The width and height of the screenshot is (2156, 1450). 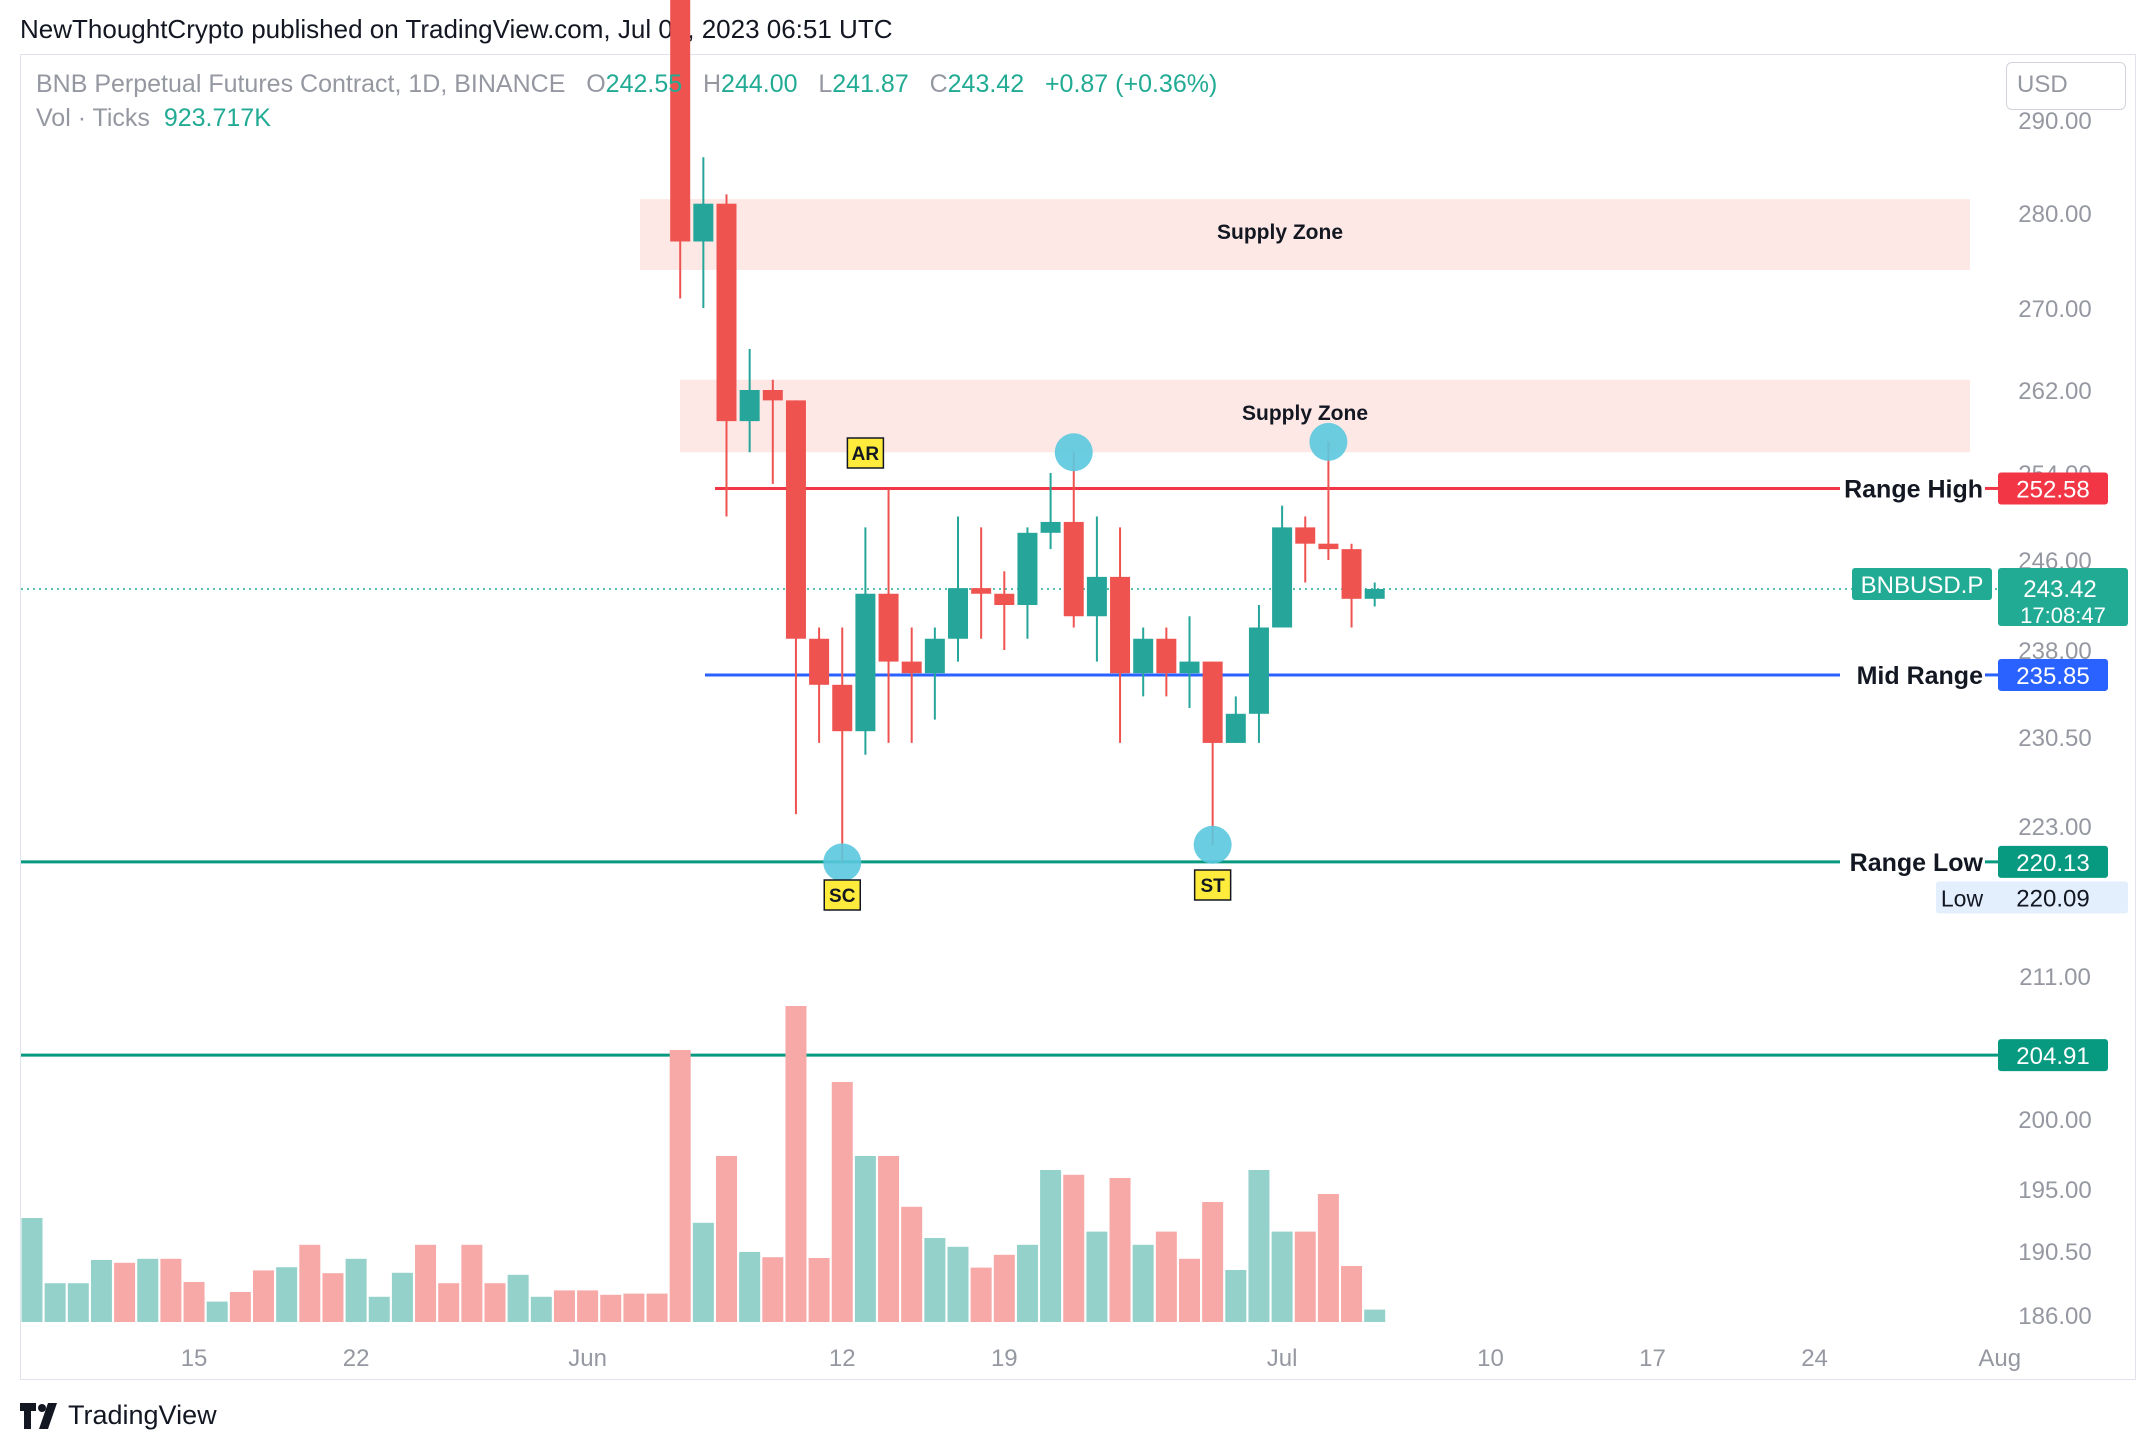 What do you see at coordinates (712, 84) in the screenshot?
I see `high-label: H` at bounding box center [712, 84].